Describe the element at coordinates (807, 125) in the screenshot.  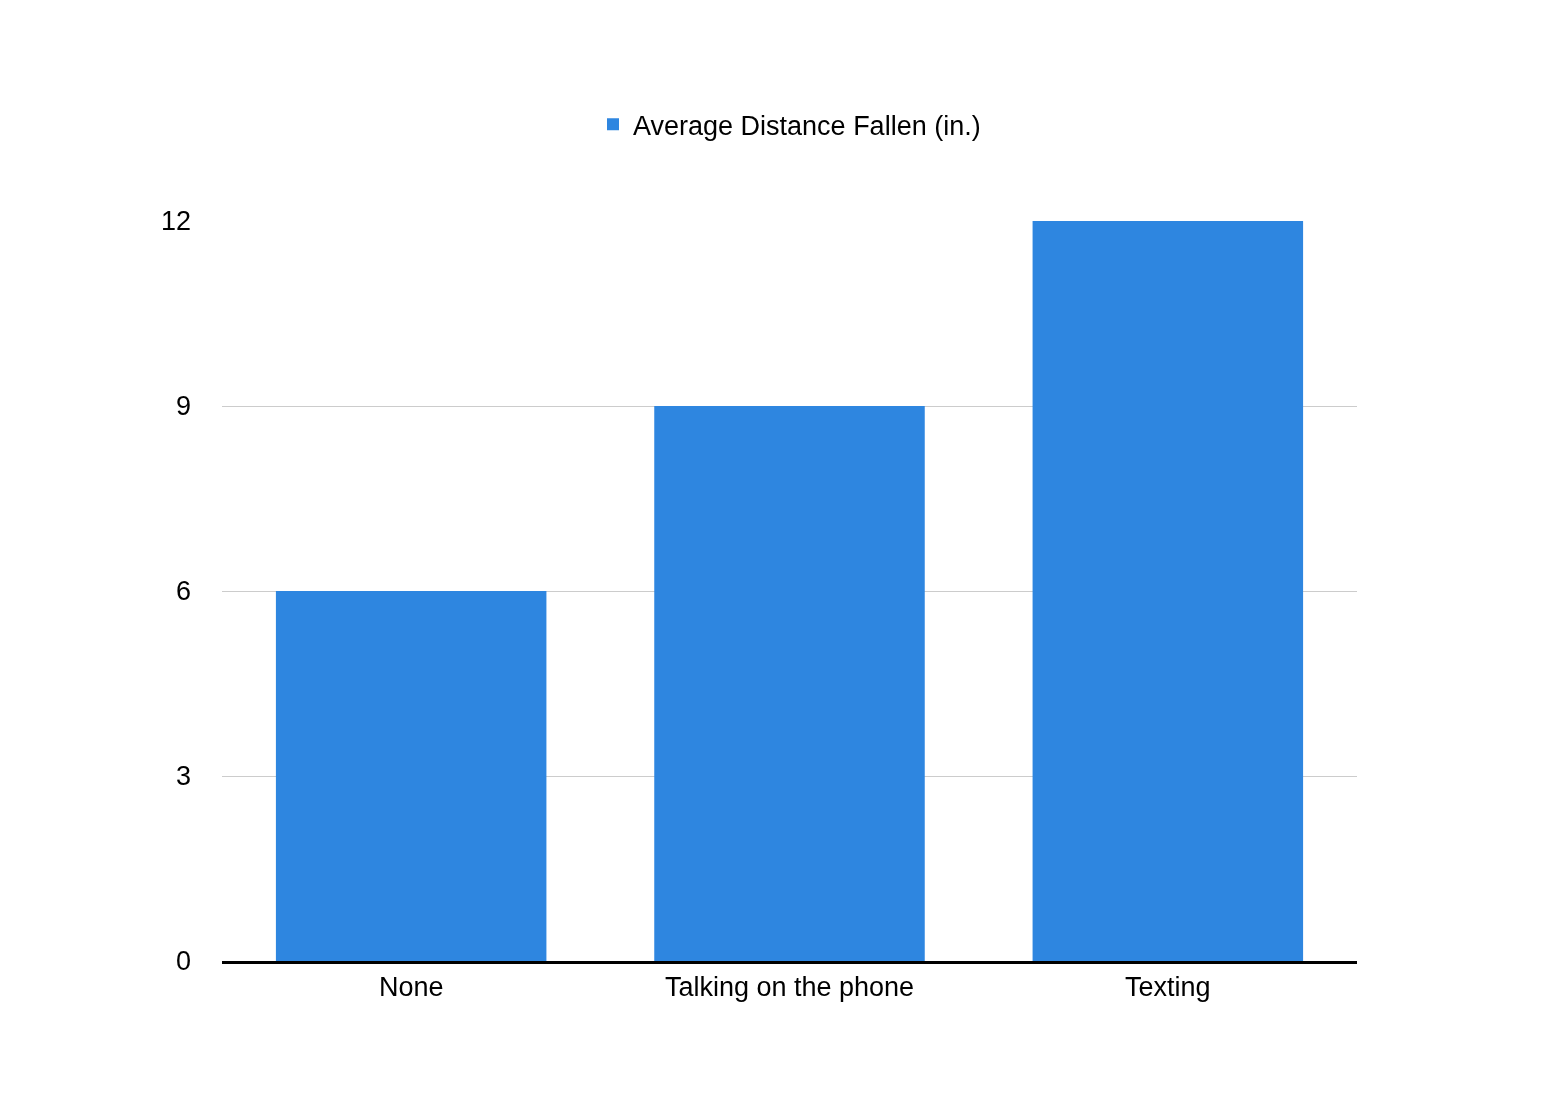
I see `legend-label: Average Distance Fallen (in.)` at that location.